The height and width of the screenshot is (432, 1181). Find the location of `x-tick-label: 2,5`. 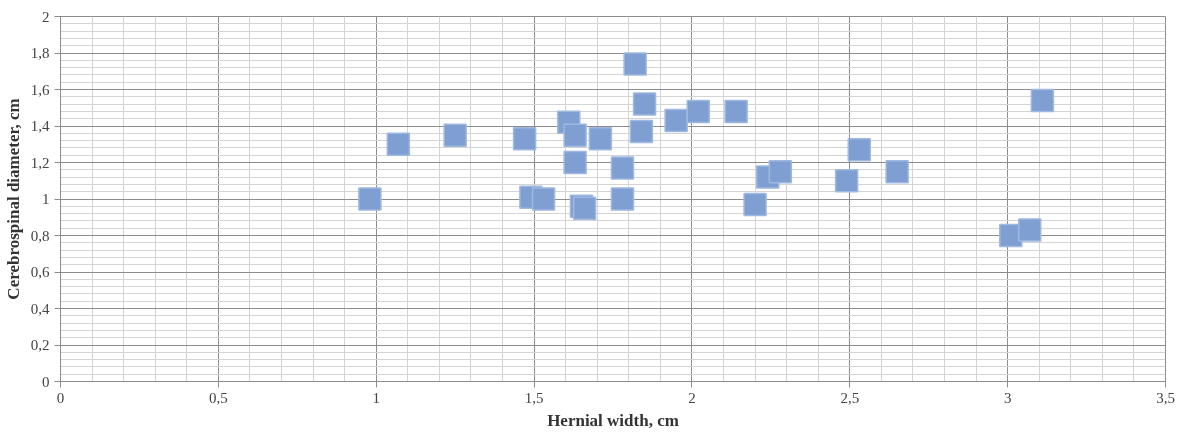

x-tick-label: 2,5 is located at coordinates (850, 397).